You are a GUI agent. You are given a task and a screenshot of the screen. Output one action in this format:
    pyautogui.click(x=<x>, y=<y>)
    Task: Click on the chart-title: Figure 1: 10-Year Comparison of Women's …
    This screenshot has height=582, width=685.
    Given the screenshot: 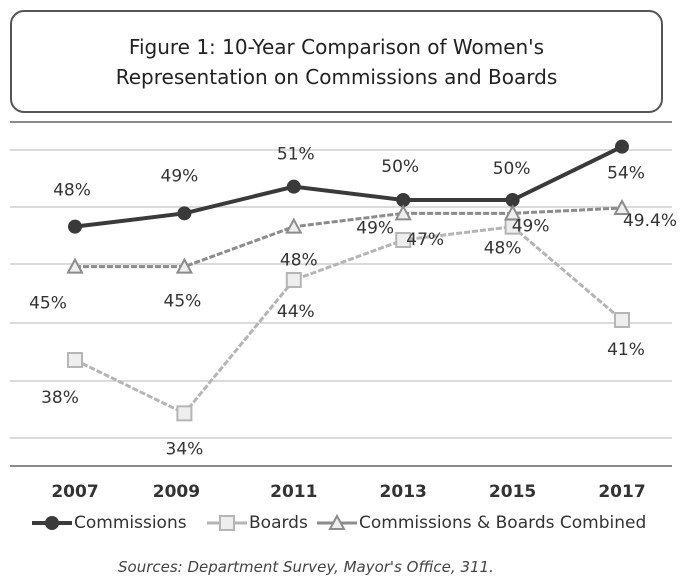 What is the action you would take?
    pyautogui.click(x=336, y=61)
    